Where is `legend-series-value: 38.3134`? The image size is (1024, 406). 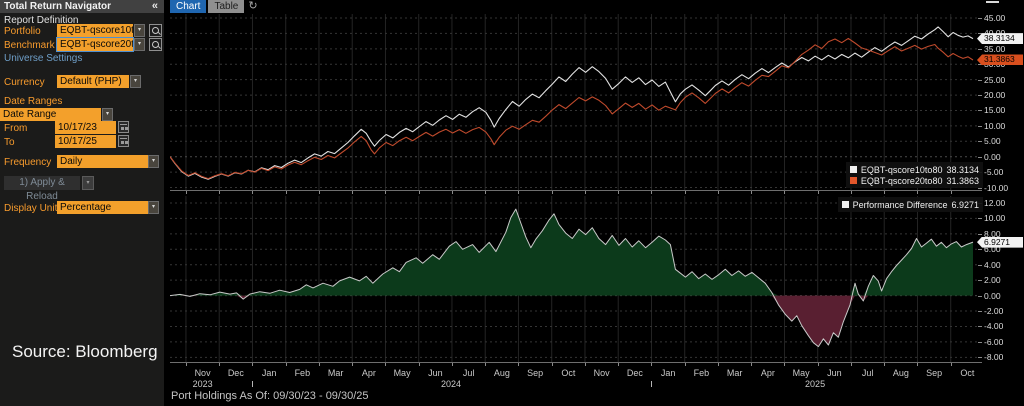 legend-series-value: 38.3134 is located at coordinates (962, 169).